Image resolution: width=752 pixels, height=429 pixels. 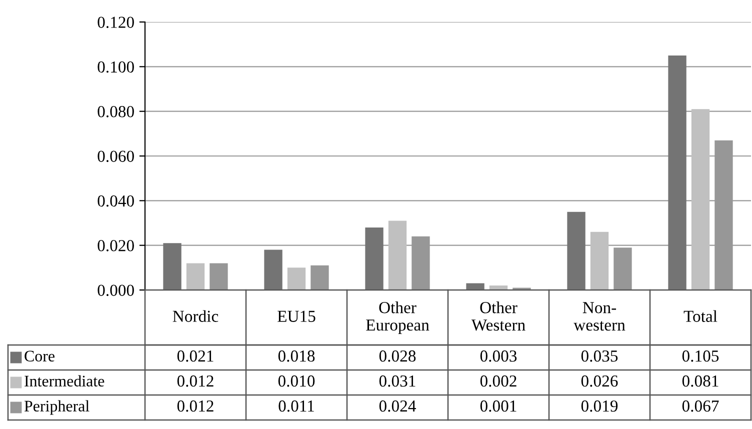 I want to click on legend-label: Peripheral, so click(x=57, y=407).